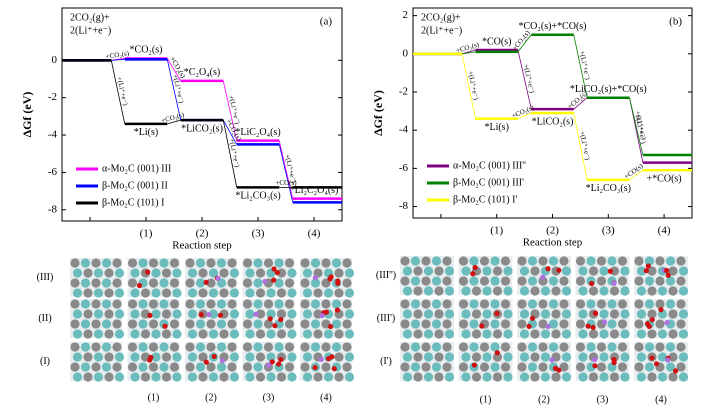 This screenshot has height=411, width=714. What do you see at coordinates (202, 72) in the screenshot?
I see `state-label: *C₂O₄(s)` at bounding box center [202, 72].